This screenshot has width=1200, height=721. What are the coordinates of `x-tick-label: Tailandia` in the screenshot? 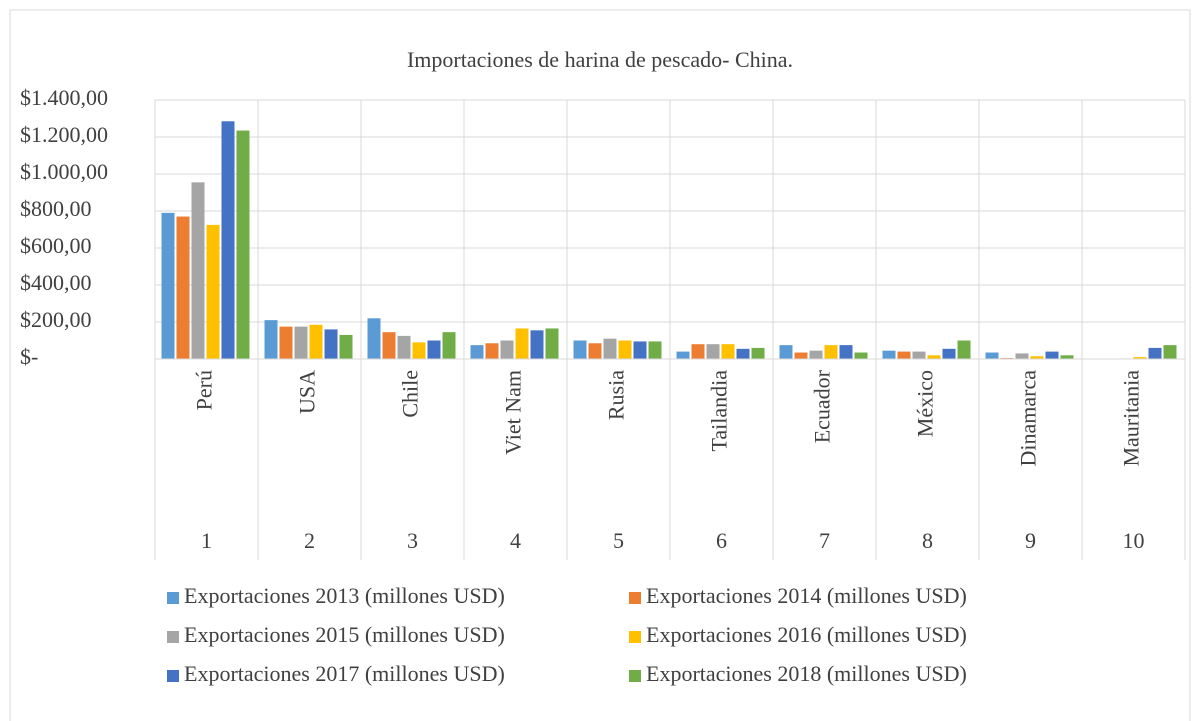 It's located at (719, 411).